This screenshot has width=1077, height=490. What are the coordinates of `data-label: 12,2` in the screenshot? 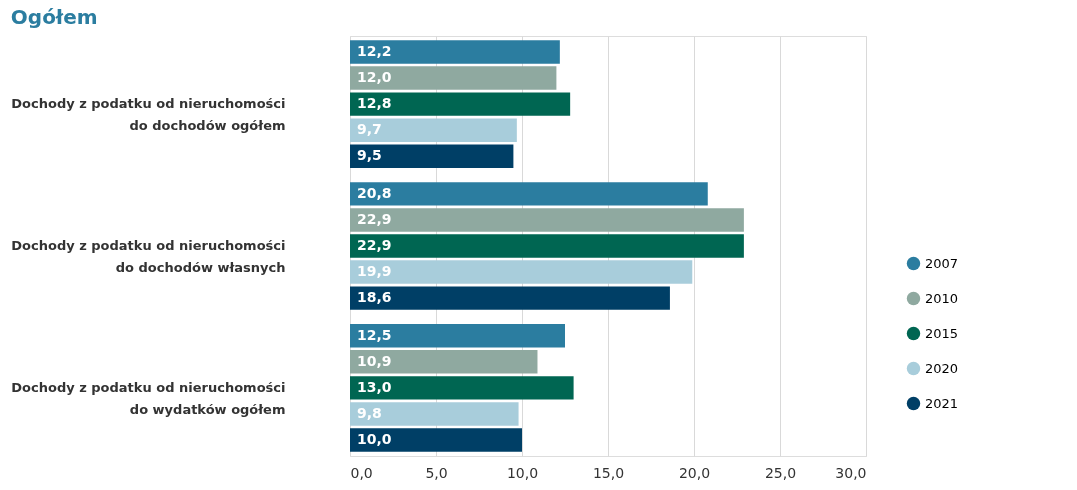 It's located at (374, 50).